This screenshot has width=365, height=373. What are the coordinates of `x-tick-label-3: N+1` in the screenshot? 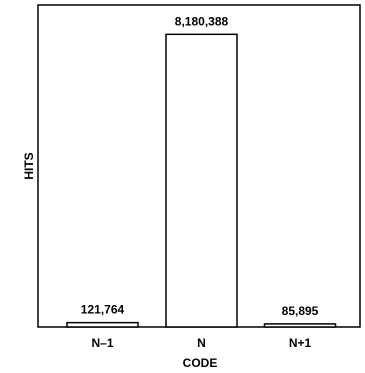 It's located at (300, 343).